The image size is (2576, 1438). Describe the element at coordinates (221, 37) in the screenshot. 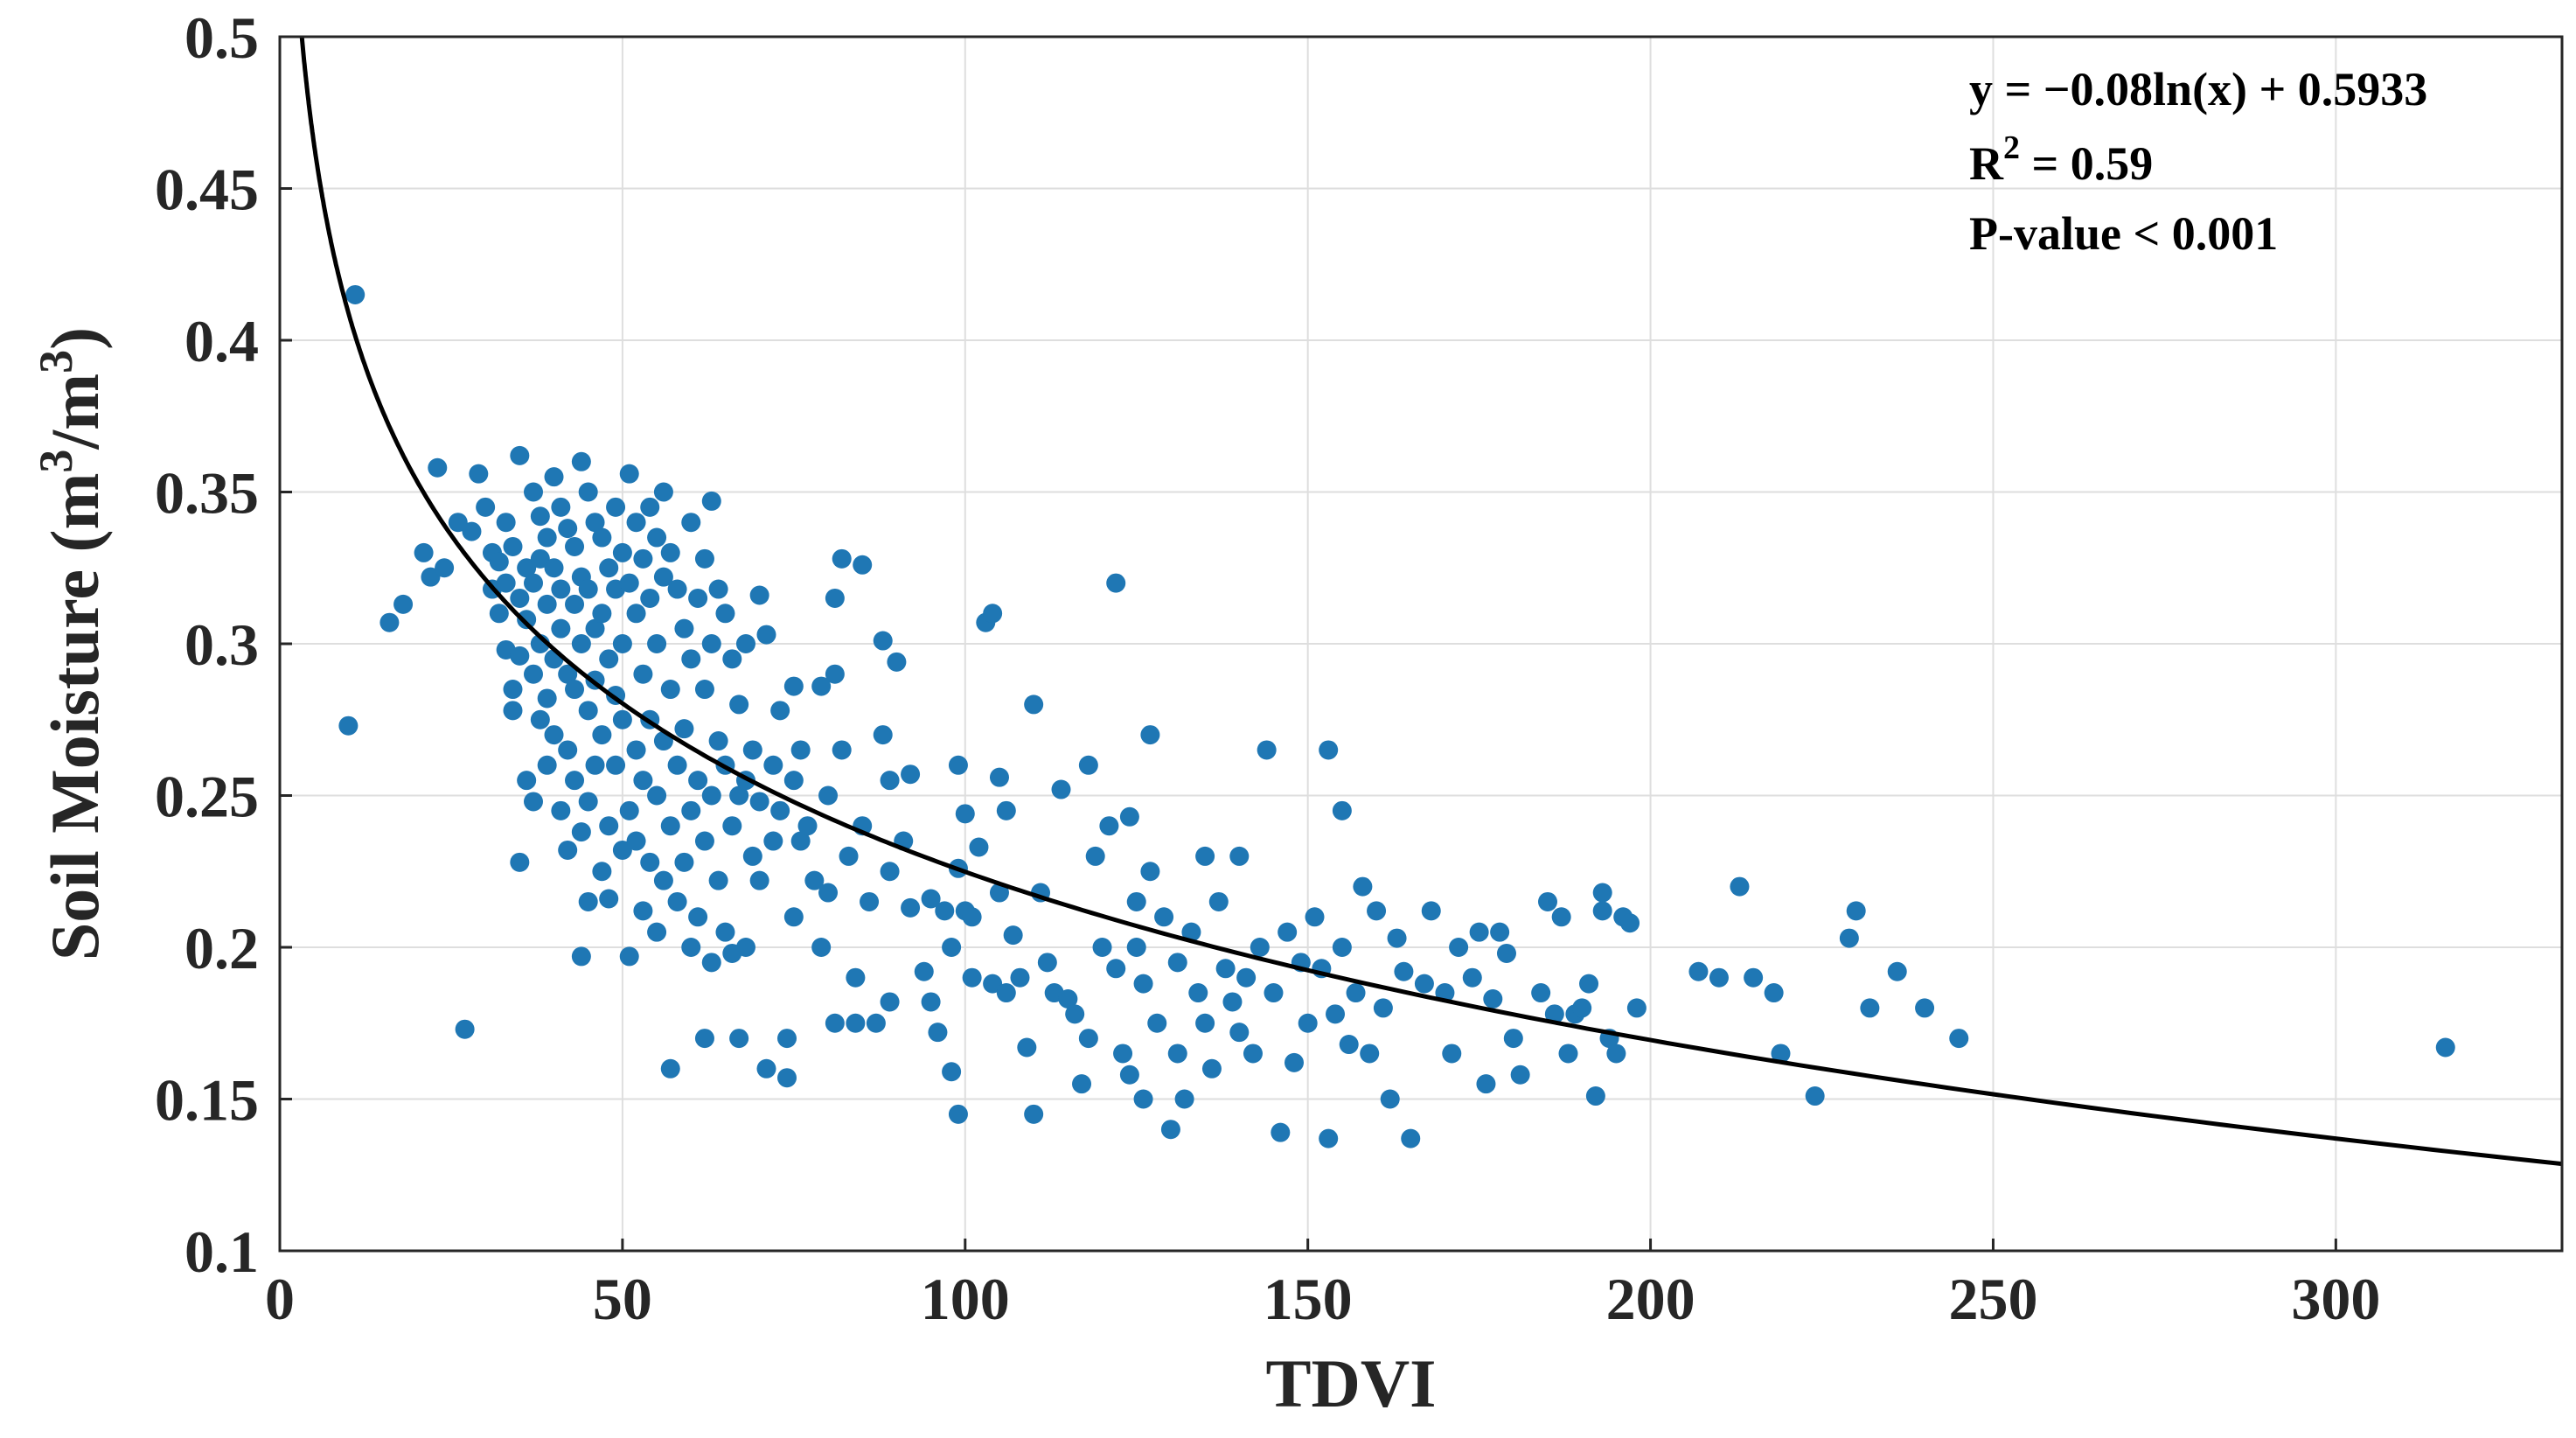

I see `y-tick-label: 0.5` at that location.